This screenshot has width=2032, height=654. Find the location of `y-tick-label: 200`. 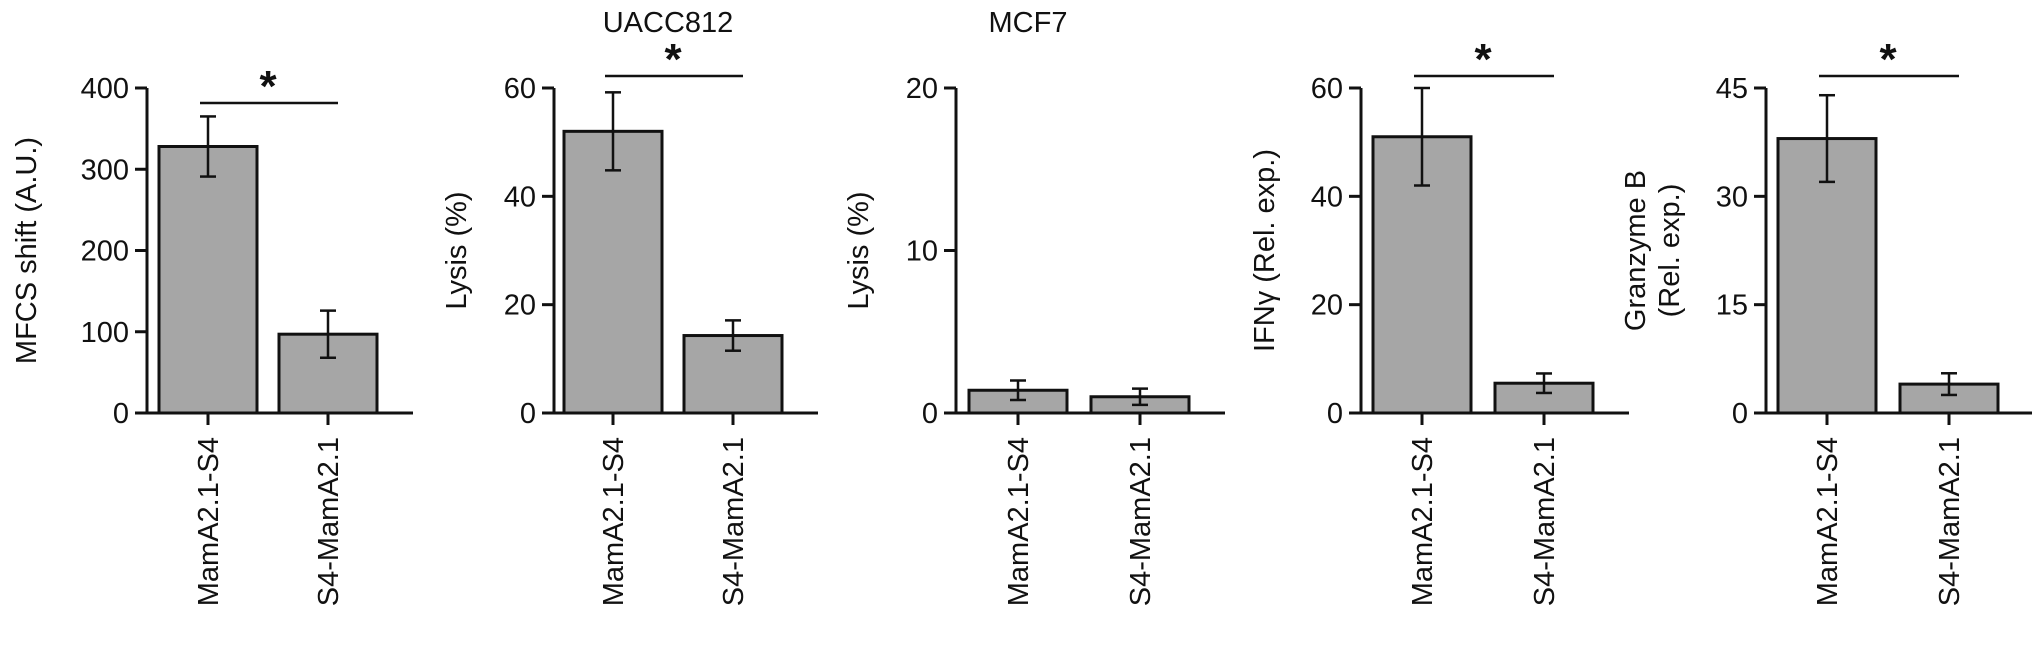

y-tick-label: 200 is located at coordinates (105, 252).